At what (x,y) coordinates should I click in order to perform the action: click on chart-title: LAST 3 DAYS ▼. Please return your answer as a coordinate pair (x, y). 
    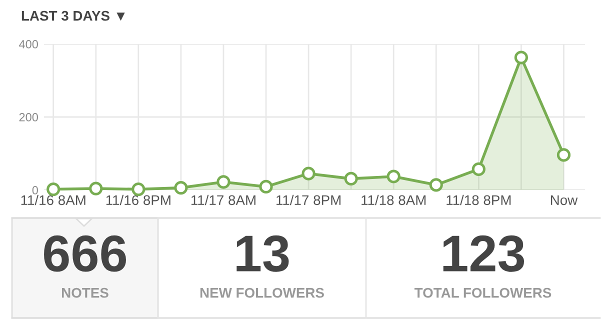
    Looking at the image, I should click on (73, 15).